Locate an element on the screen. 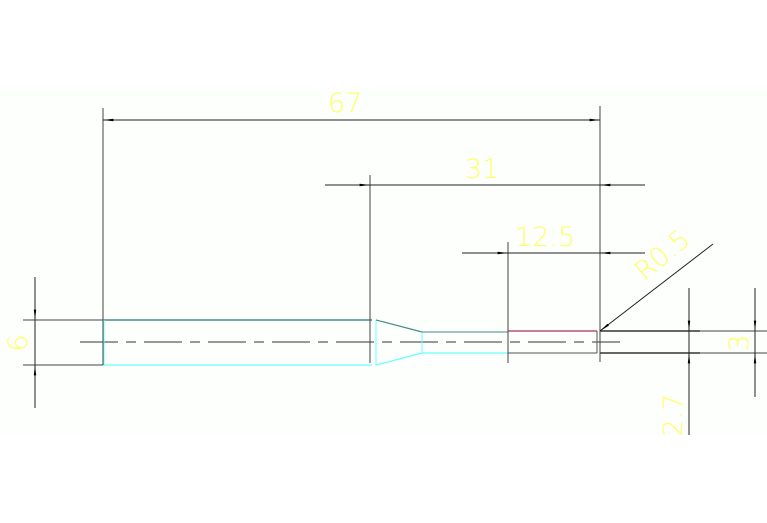 The image size is (767, 523). shaft-part is located at coordinates (401, 342).